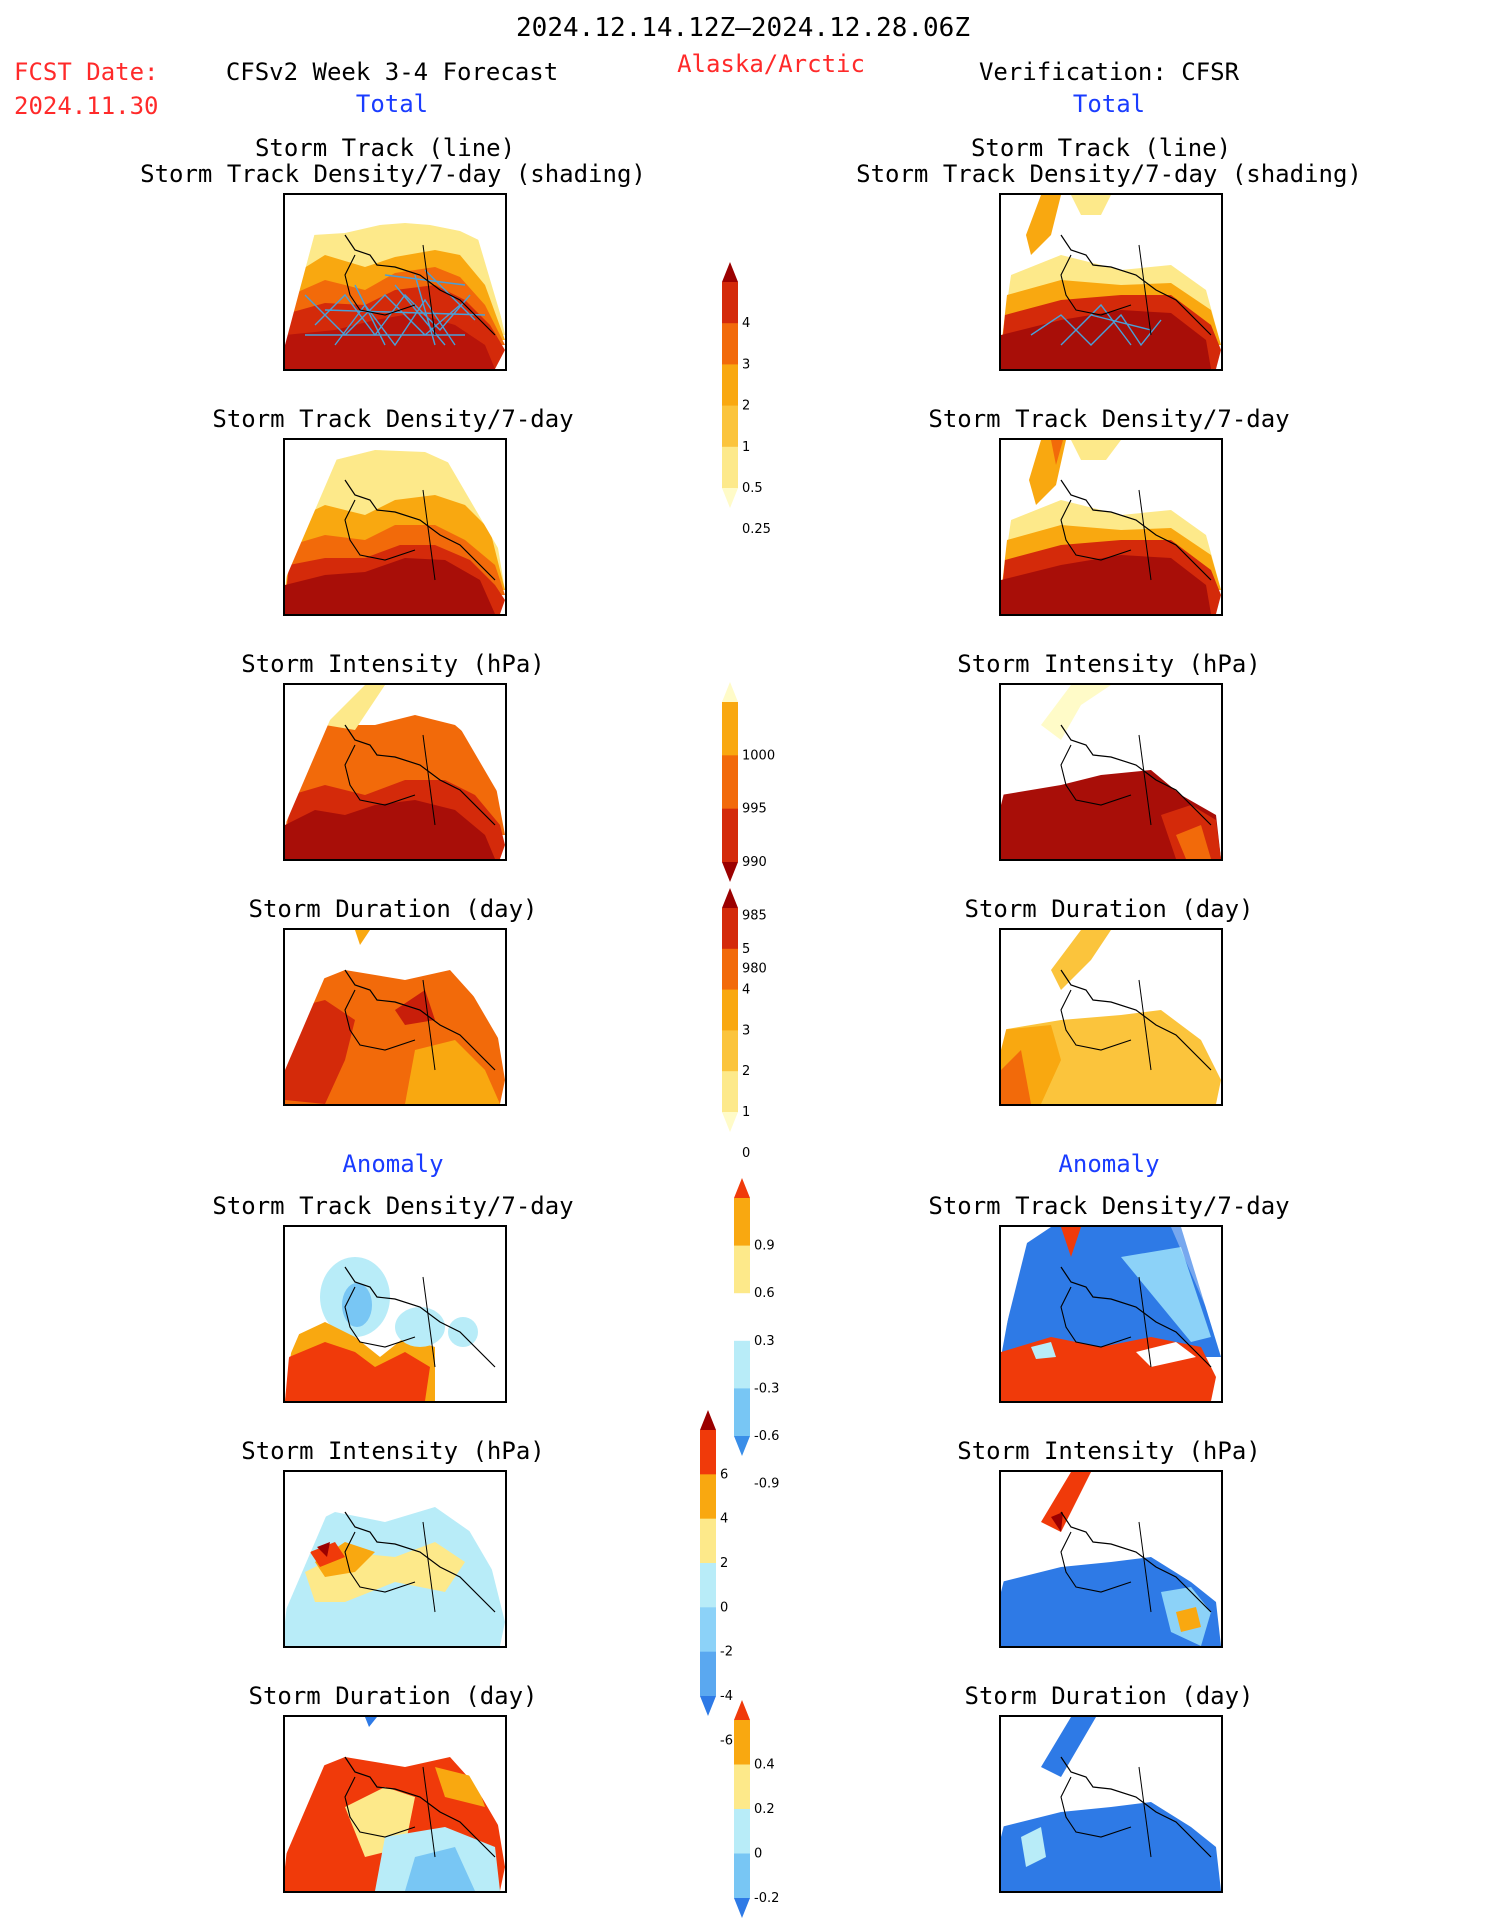 The width and height of the screenshot is (1487, 1925). Describe the element at coordinates (726, 1652) in the screenshot. I see `colorbar-tick-label: -2` at that location.